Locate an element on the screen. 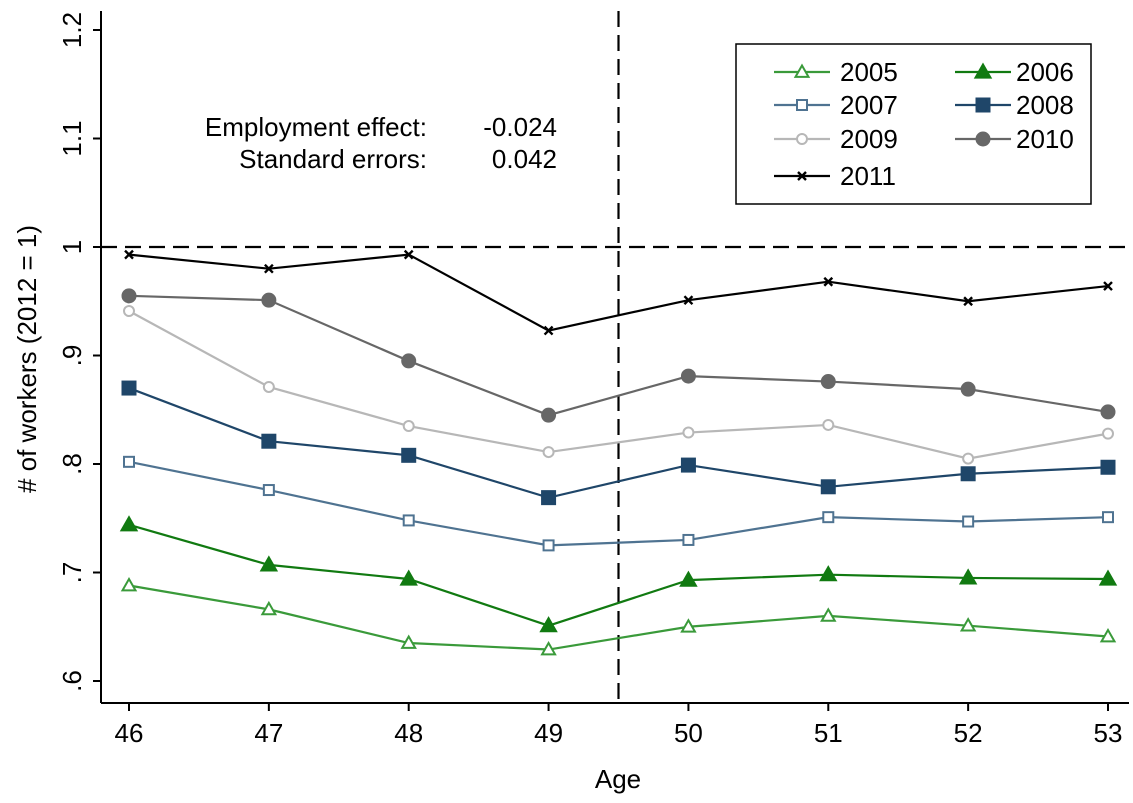 The image size is (1133, 803). legend-label: 2006 is located at coordinates (1045, 72).